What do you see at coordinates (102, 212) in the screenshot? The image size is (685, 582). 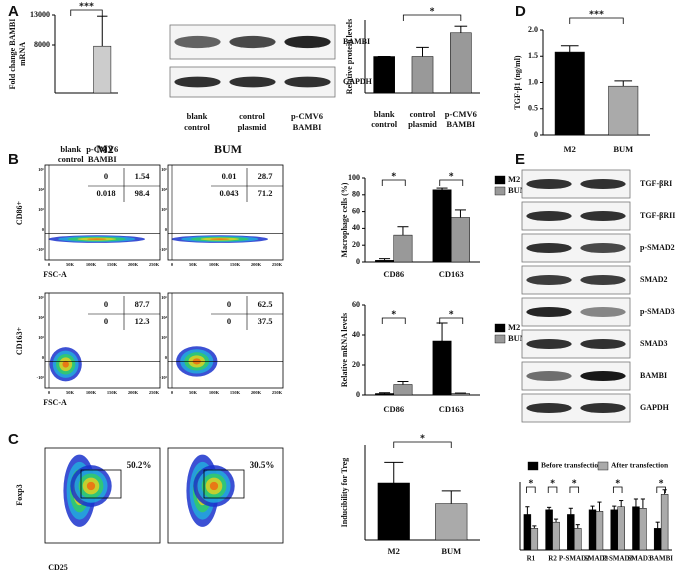 I see `flow-plot` at bounding box center [102, 212].